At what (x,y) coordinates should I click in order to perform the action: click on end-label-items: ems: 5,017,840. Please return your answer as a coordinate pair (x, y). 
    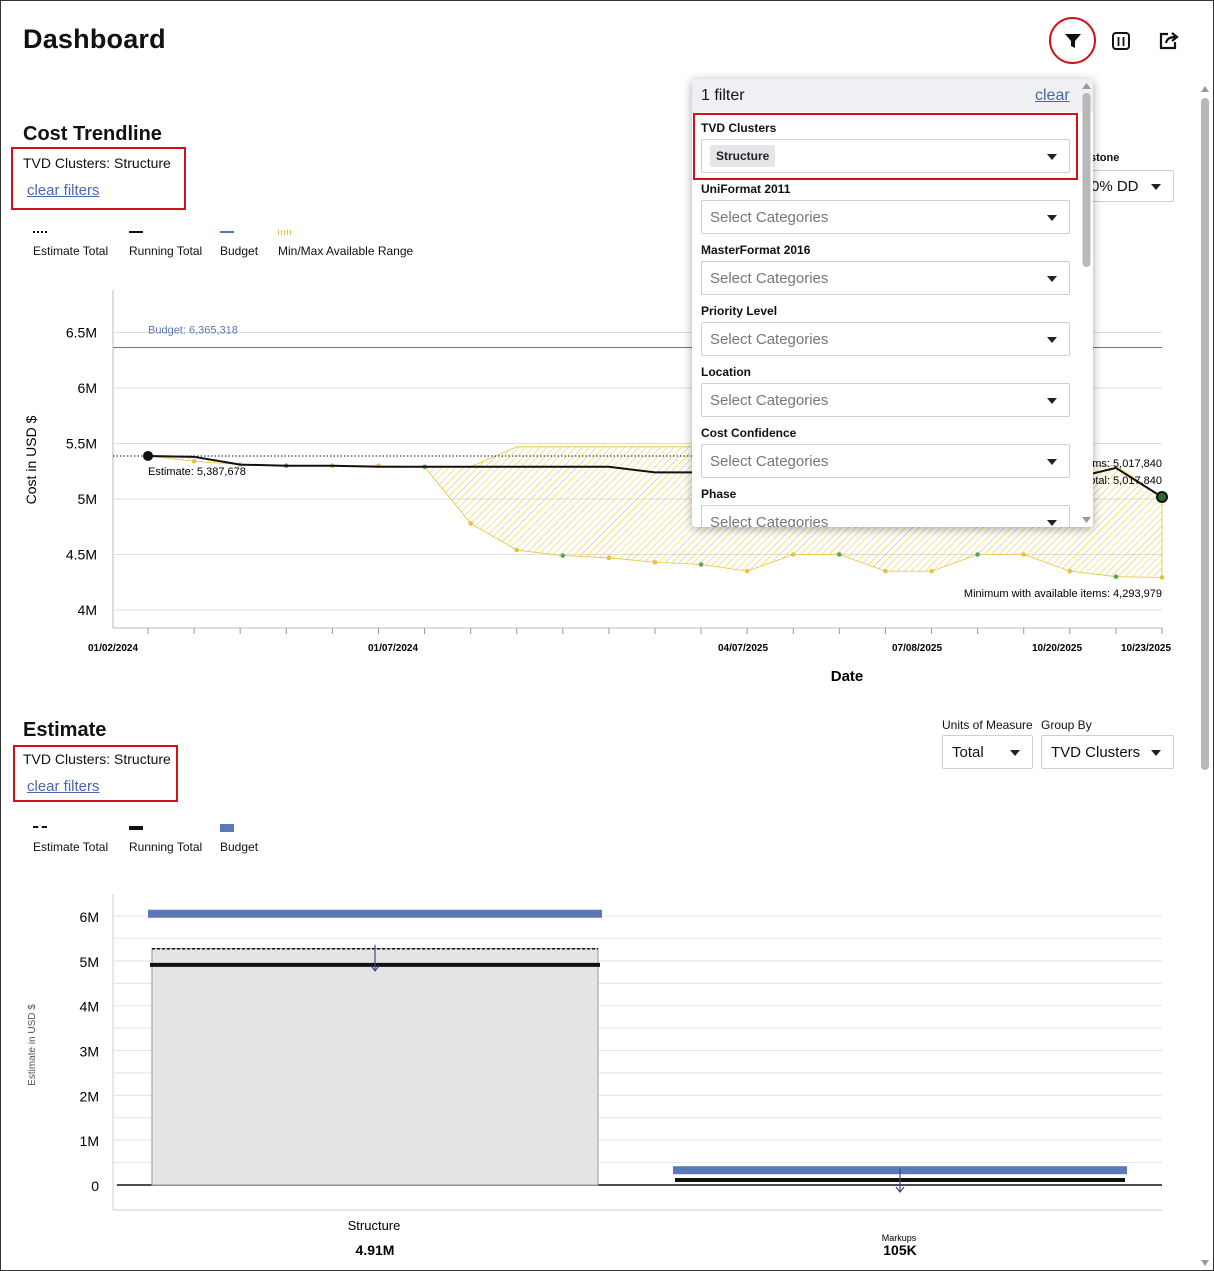
    Looking at the image, I should click on (1124, 464).